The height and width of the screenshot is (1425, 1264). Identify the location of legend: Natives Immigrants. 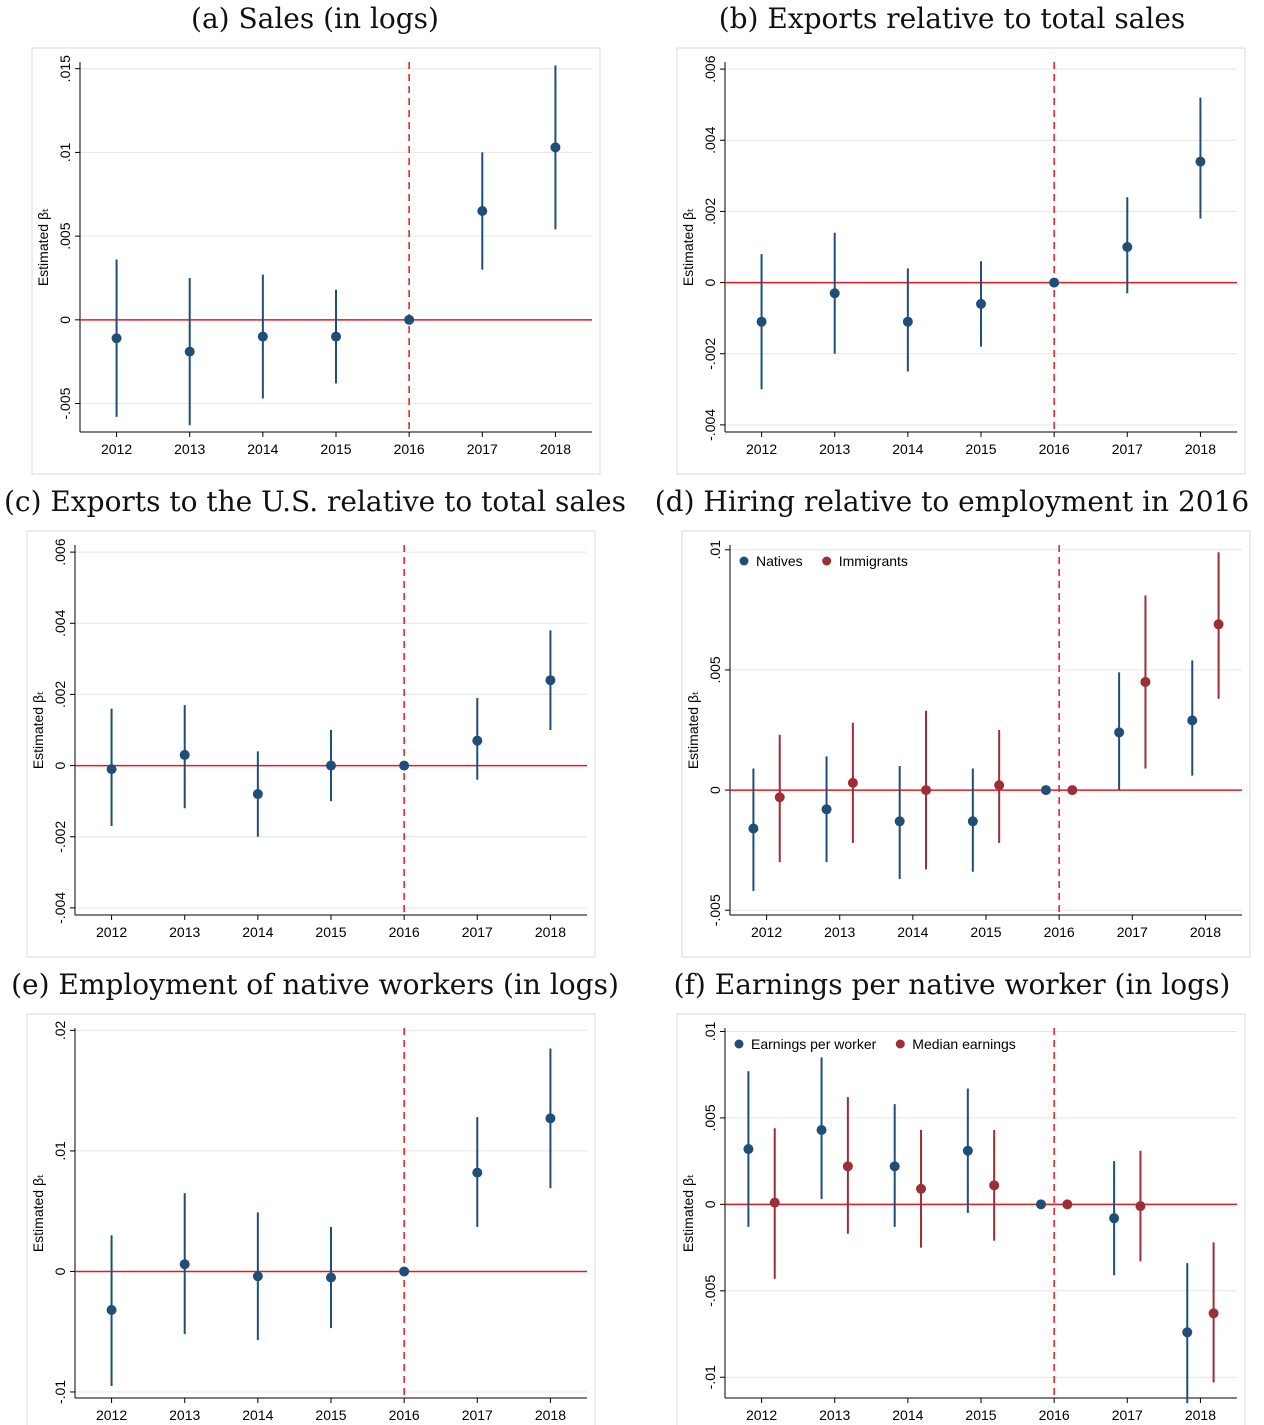
(823, 561).